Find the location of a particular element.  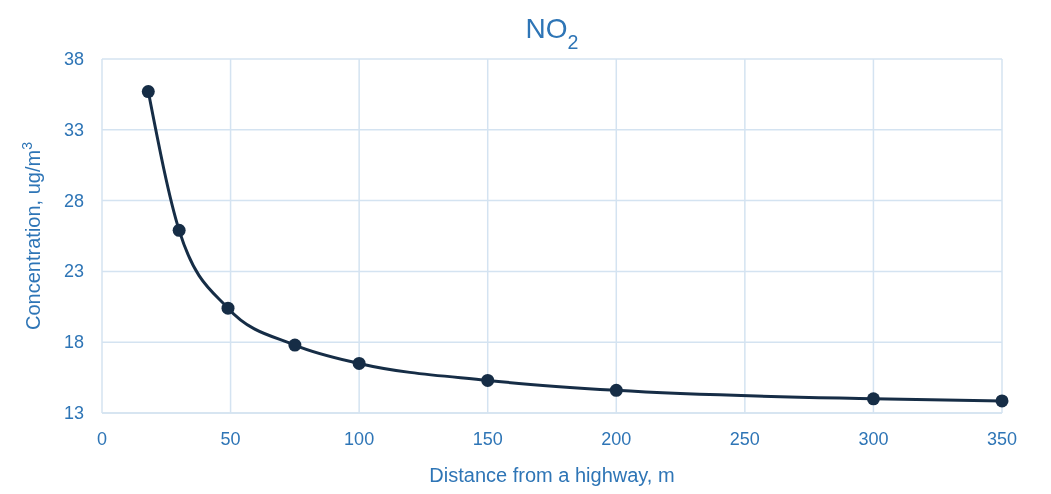

y-tick-label: 38 is located at coordinates (73, 59).